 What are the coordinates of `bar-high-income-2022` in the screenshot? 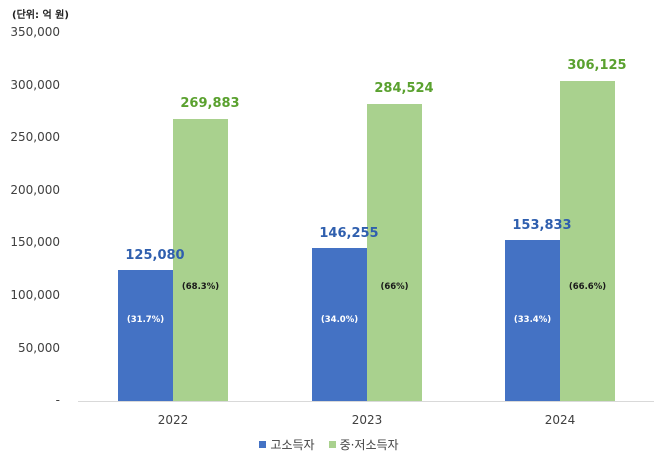 It's located at (145, 335).